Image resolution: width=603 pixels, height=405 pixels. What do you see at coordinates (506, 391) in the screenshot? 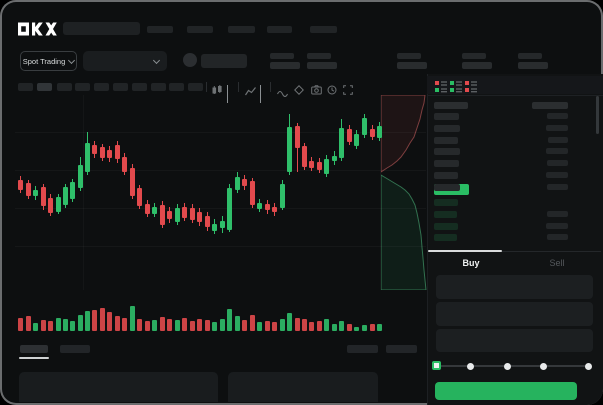
I see `buy-submit-button` at bounding box center [506, 391].